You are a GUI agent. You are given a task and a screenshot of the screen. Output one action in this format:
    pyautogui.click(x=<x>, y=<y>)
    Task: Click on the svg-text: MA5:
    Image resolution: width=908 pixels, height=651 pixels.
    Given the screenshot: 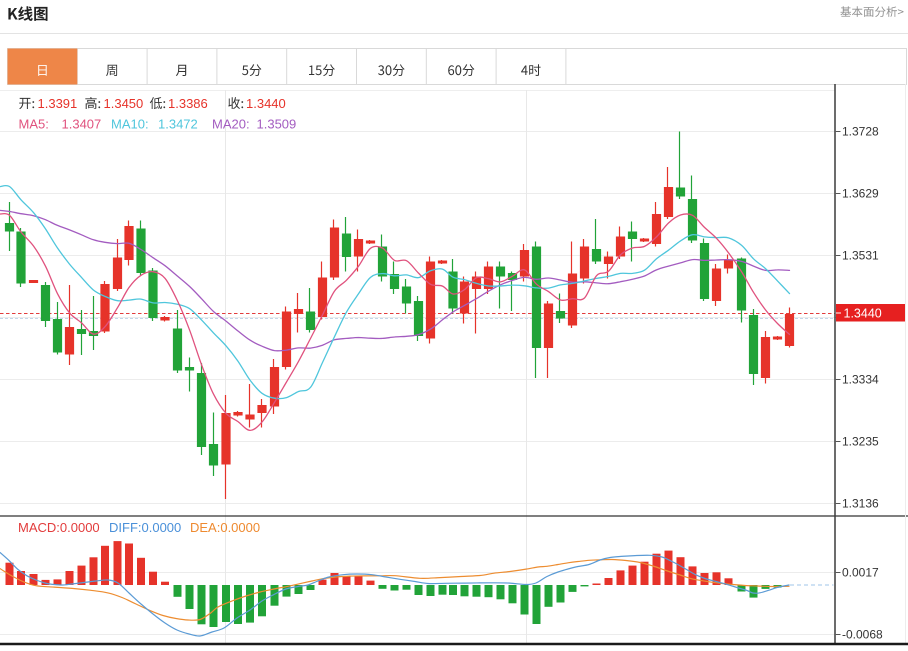 What is the action you would take?
    pyautogui.click(x=34, y=124)
    